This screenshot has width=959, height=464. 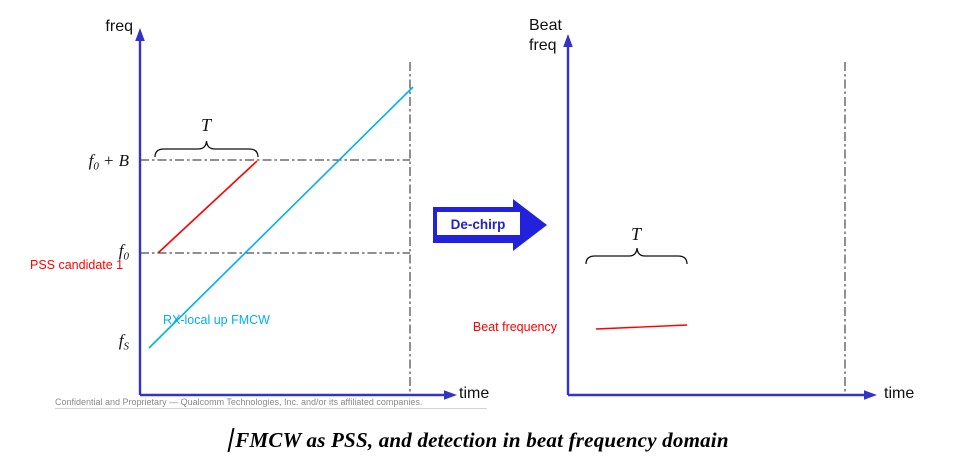 What do you see at coordinates (543, 45) in the screenshot?
I see `right-y-axis-label-line2: freq` at bounding box center [543, 45].